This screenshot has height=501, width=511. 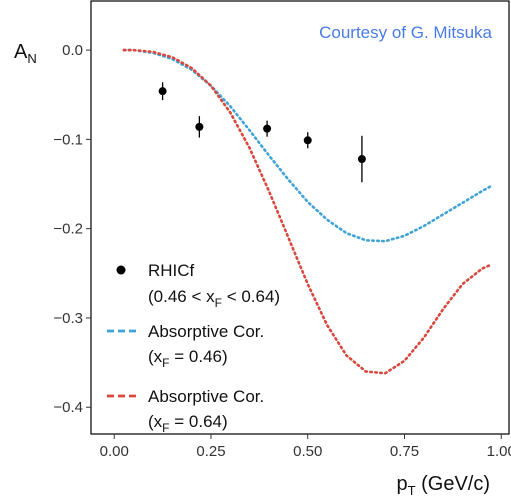 What do you see at coordinates (185, 411) in the screenshot?
I see `legend-item-cor-064: Absorptive Cor. (xF = 0.64)` at bounding box center [185, 411].